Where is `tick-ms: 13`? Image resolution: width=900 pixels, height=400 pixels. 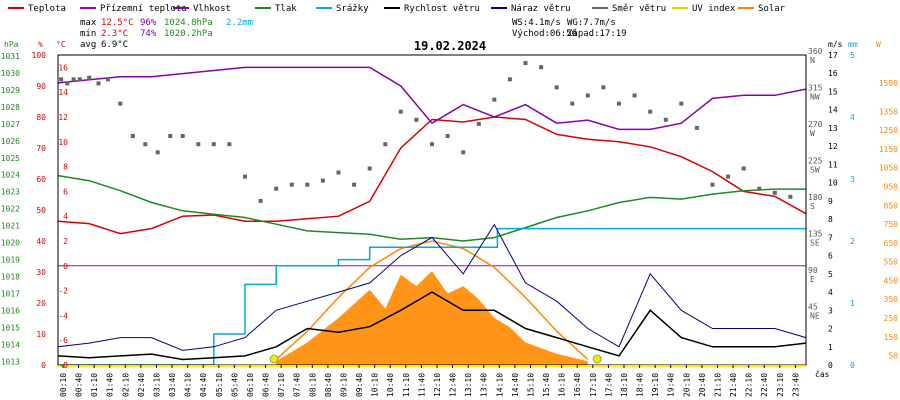
tick-ms: 13 is located at coordinates (833, 128).